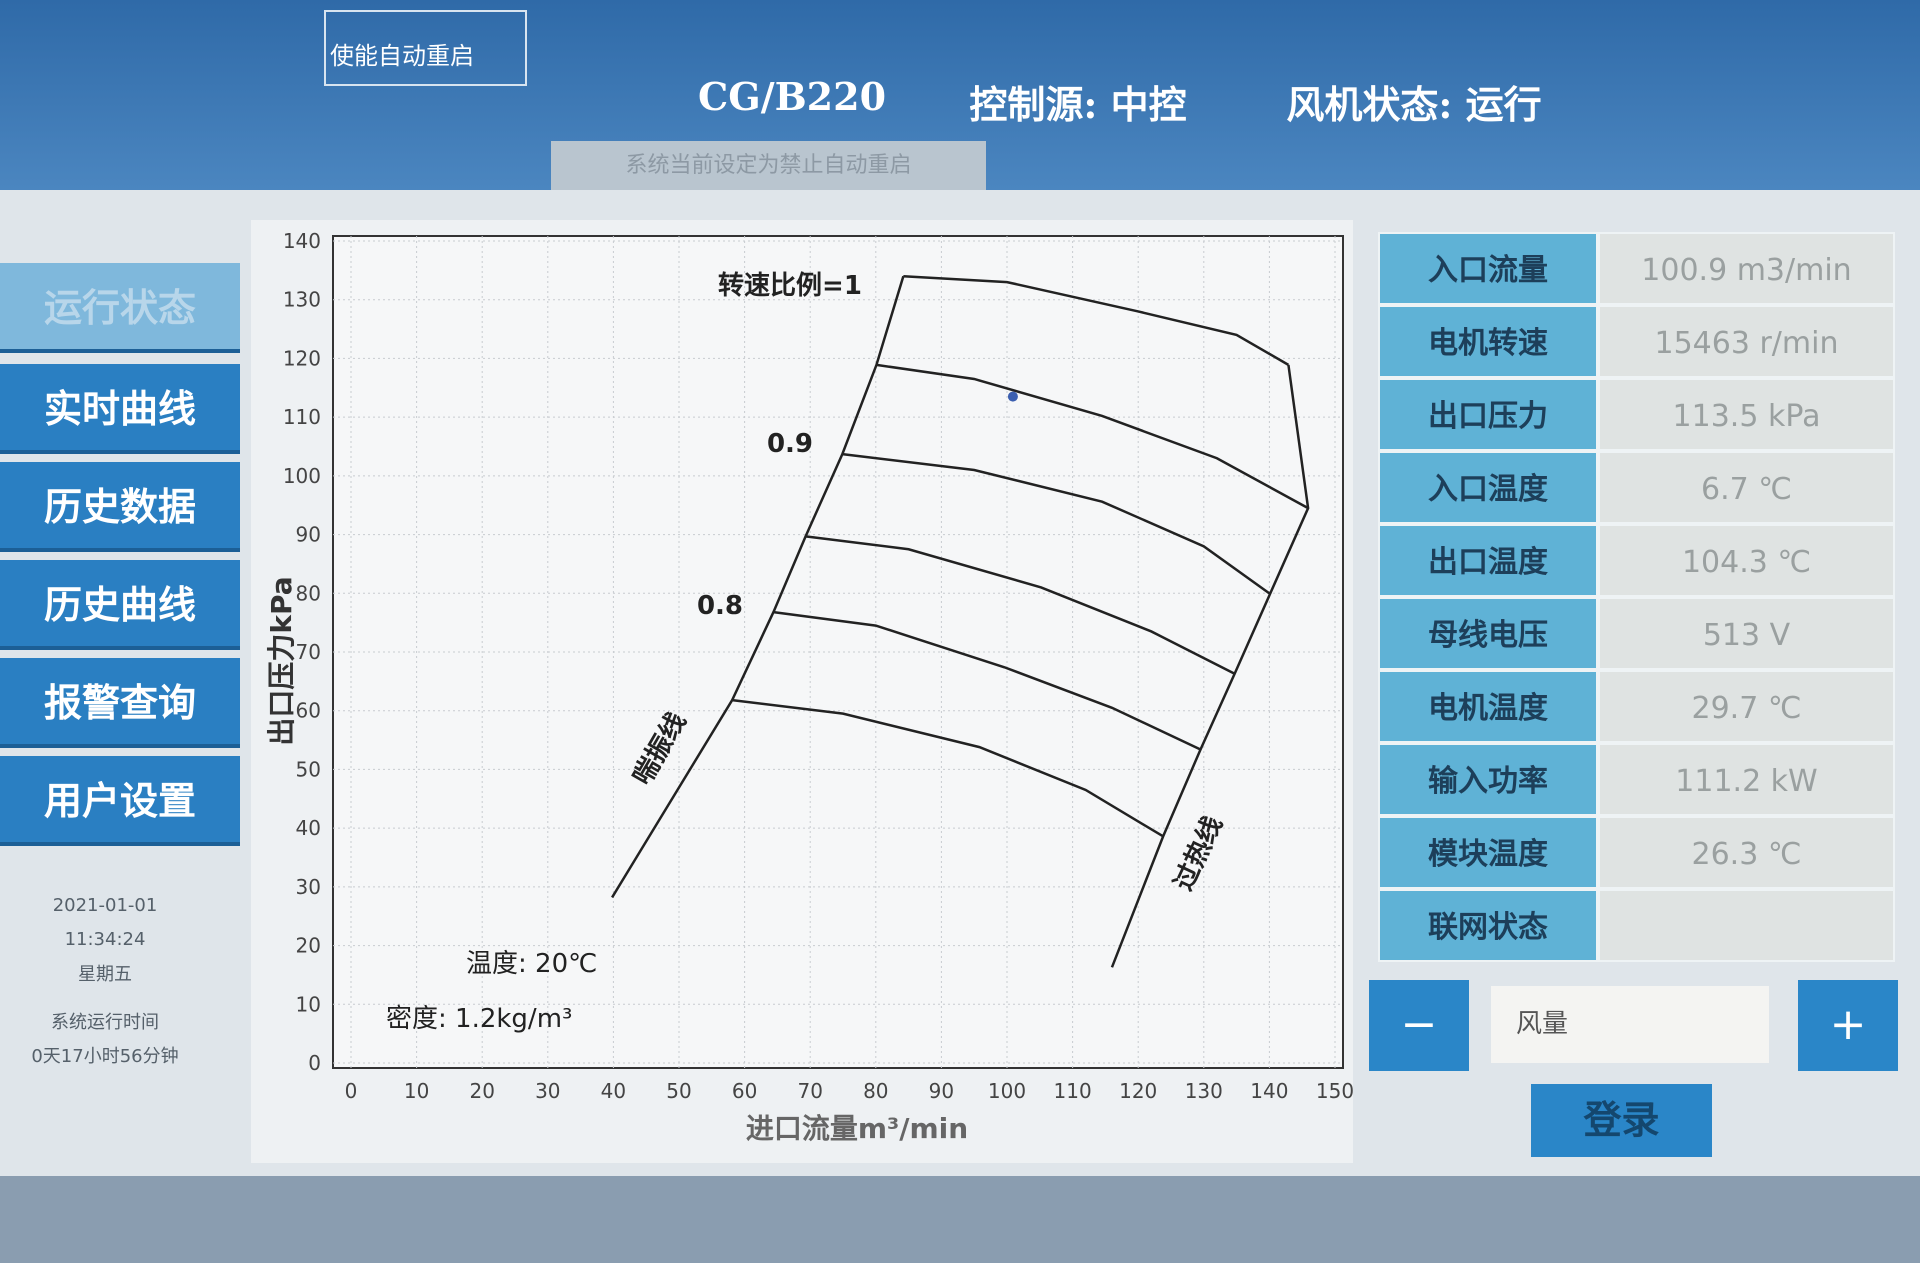 The image size is (1920, 1263). Describe the element at coordinates (1746, 925) in the screenshot. I see `reading-value` at that location.